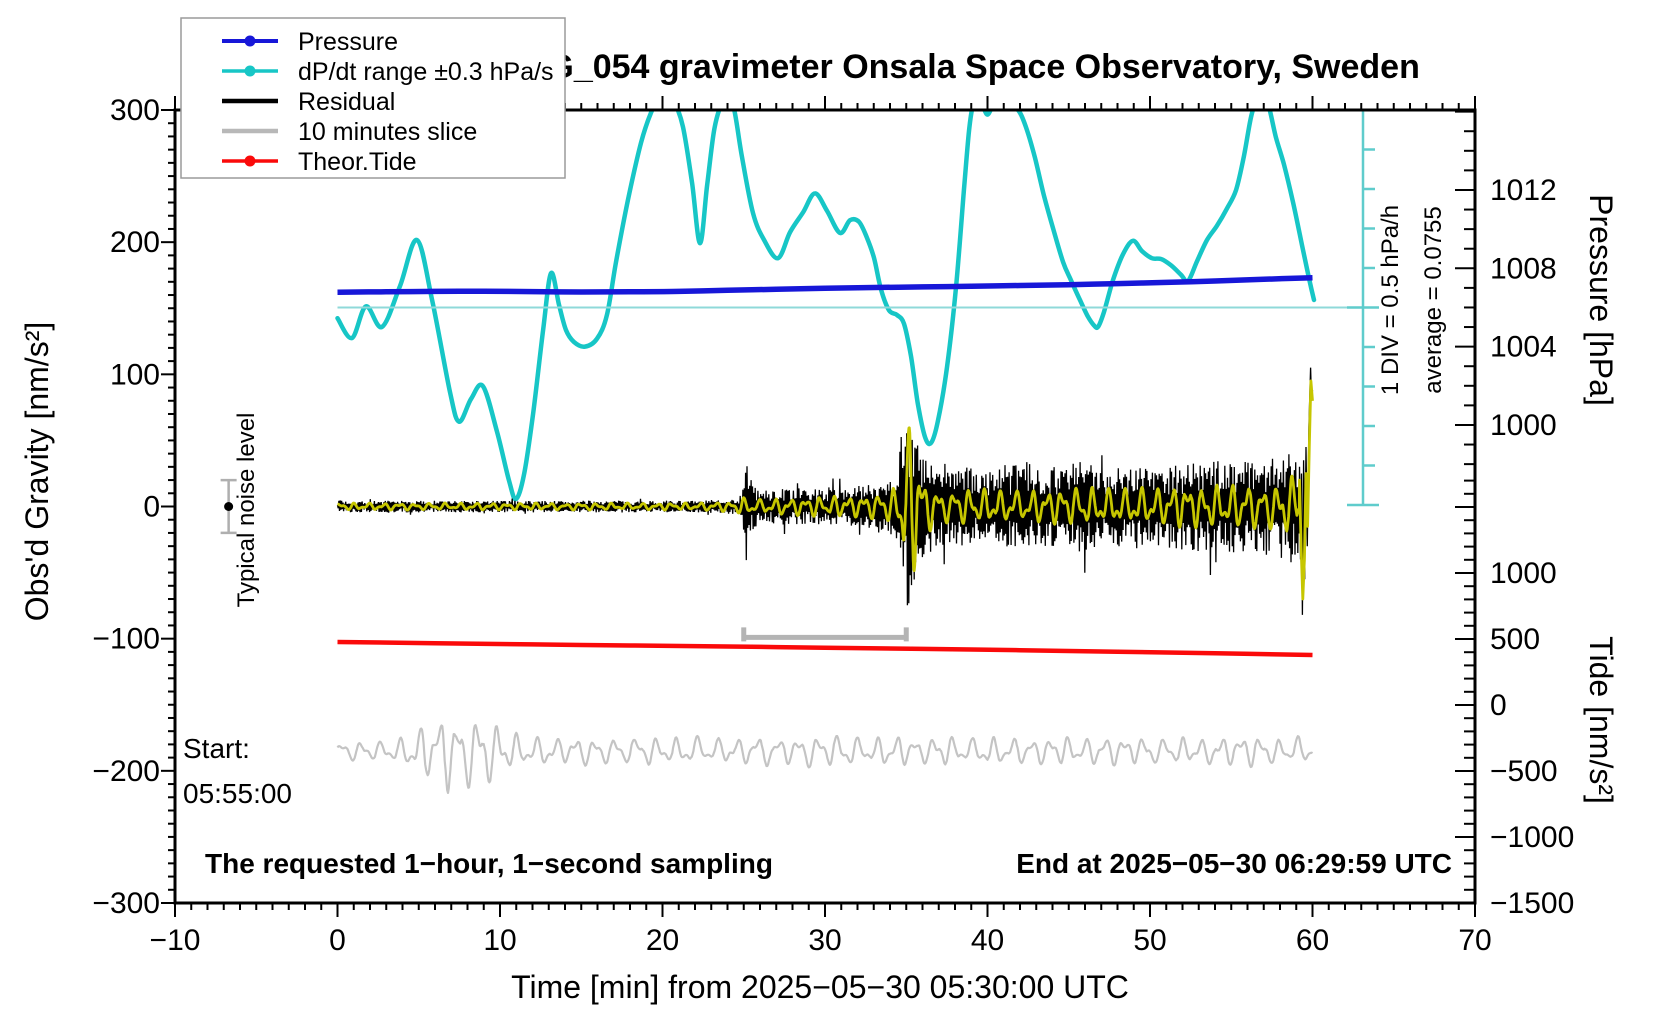 This screenshot has height=1020, width=1676. What do you see at coordinates (1433, 300) in the screenshot?
I see `average-label: average = 0.0755` at bounding box center [1433, 300].